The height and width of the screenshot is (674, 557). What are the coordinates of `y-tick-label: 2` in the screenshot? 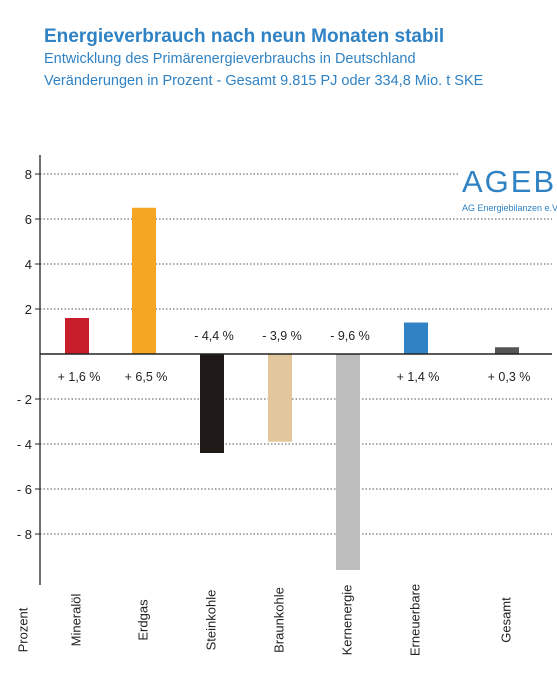 It's located at (28, 309).